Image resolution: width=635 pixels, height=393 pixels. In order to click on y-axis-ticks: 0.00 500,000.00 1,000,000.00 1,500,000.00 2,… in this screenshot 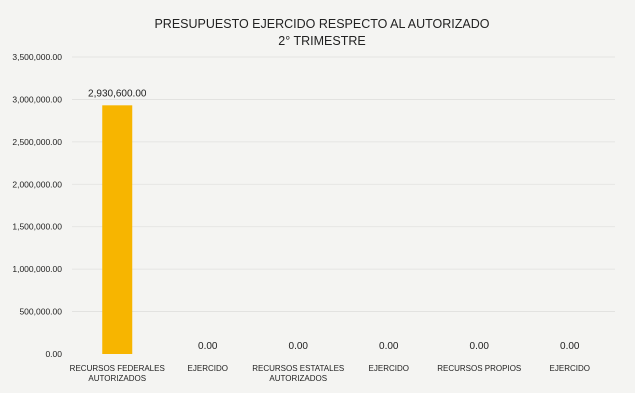, I will do `click(37, 205)`.